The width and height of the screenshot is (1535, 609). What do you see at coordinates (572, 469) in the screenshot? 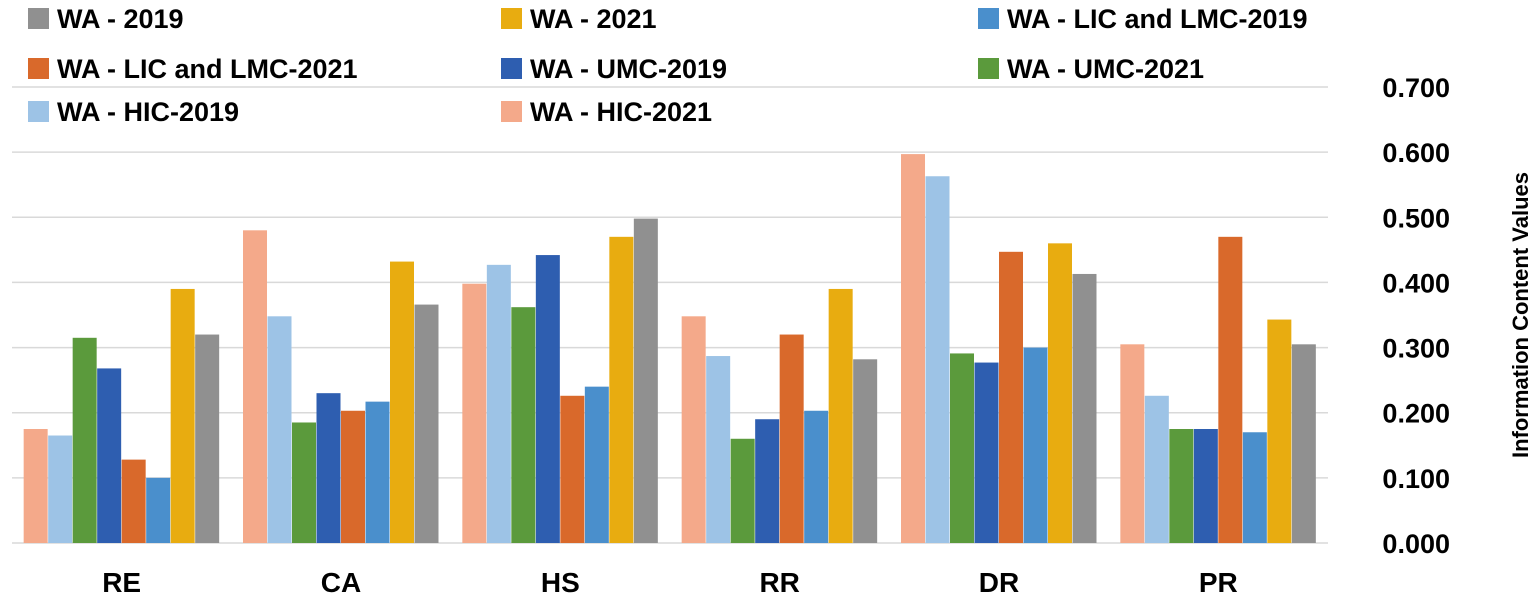
I see `bar-hs-wa-lic-and-lmc-2021` at bounding box center [572, 469].